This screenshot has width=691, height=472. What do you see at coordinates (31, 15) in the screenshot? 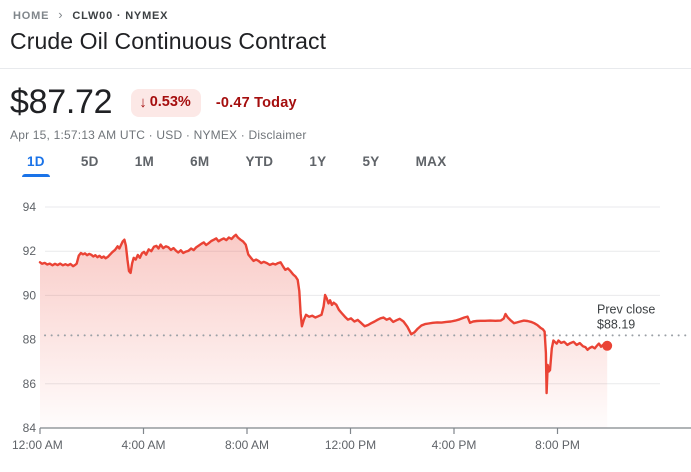
I see `breadcrumb-home-link: HOME` at bounding box center [31, 15].